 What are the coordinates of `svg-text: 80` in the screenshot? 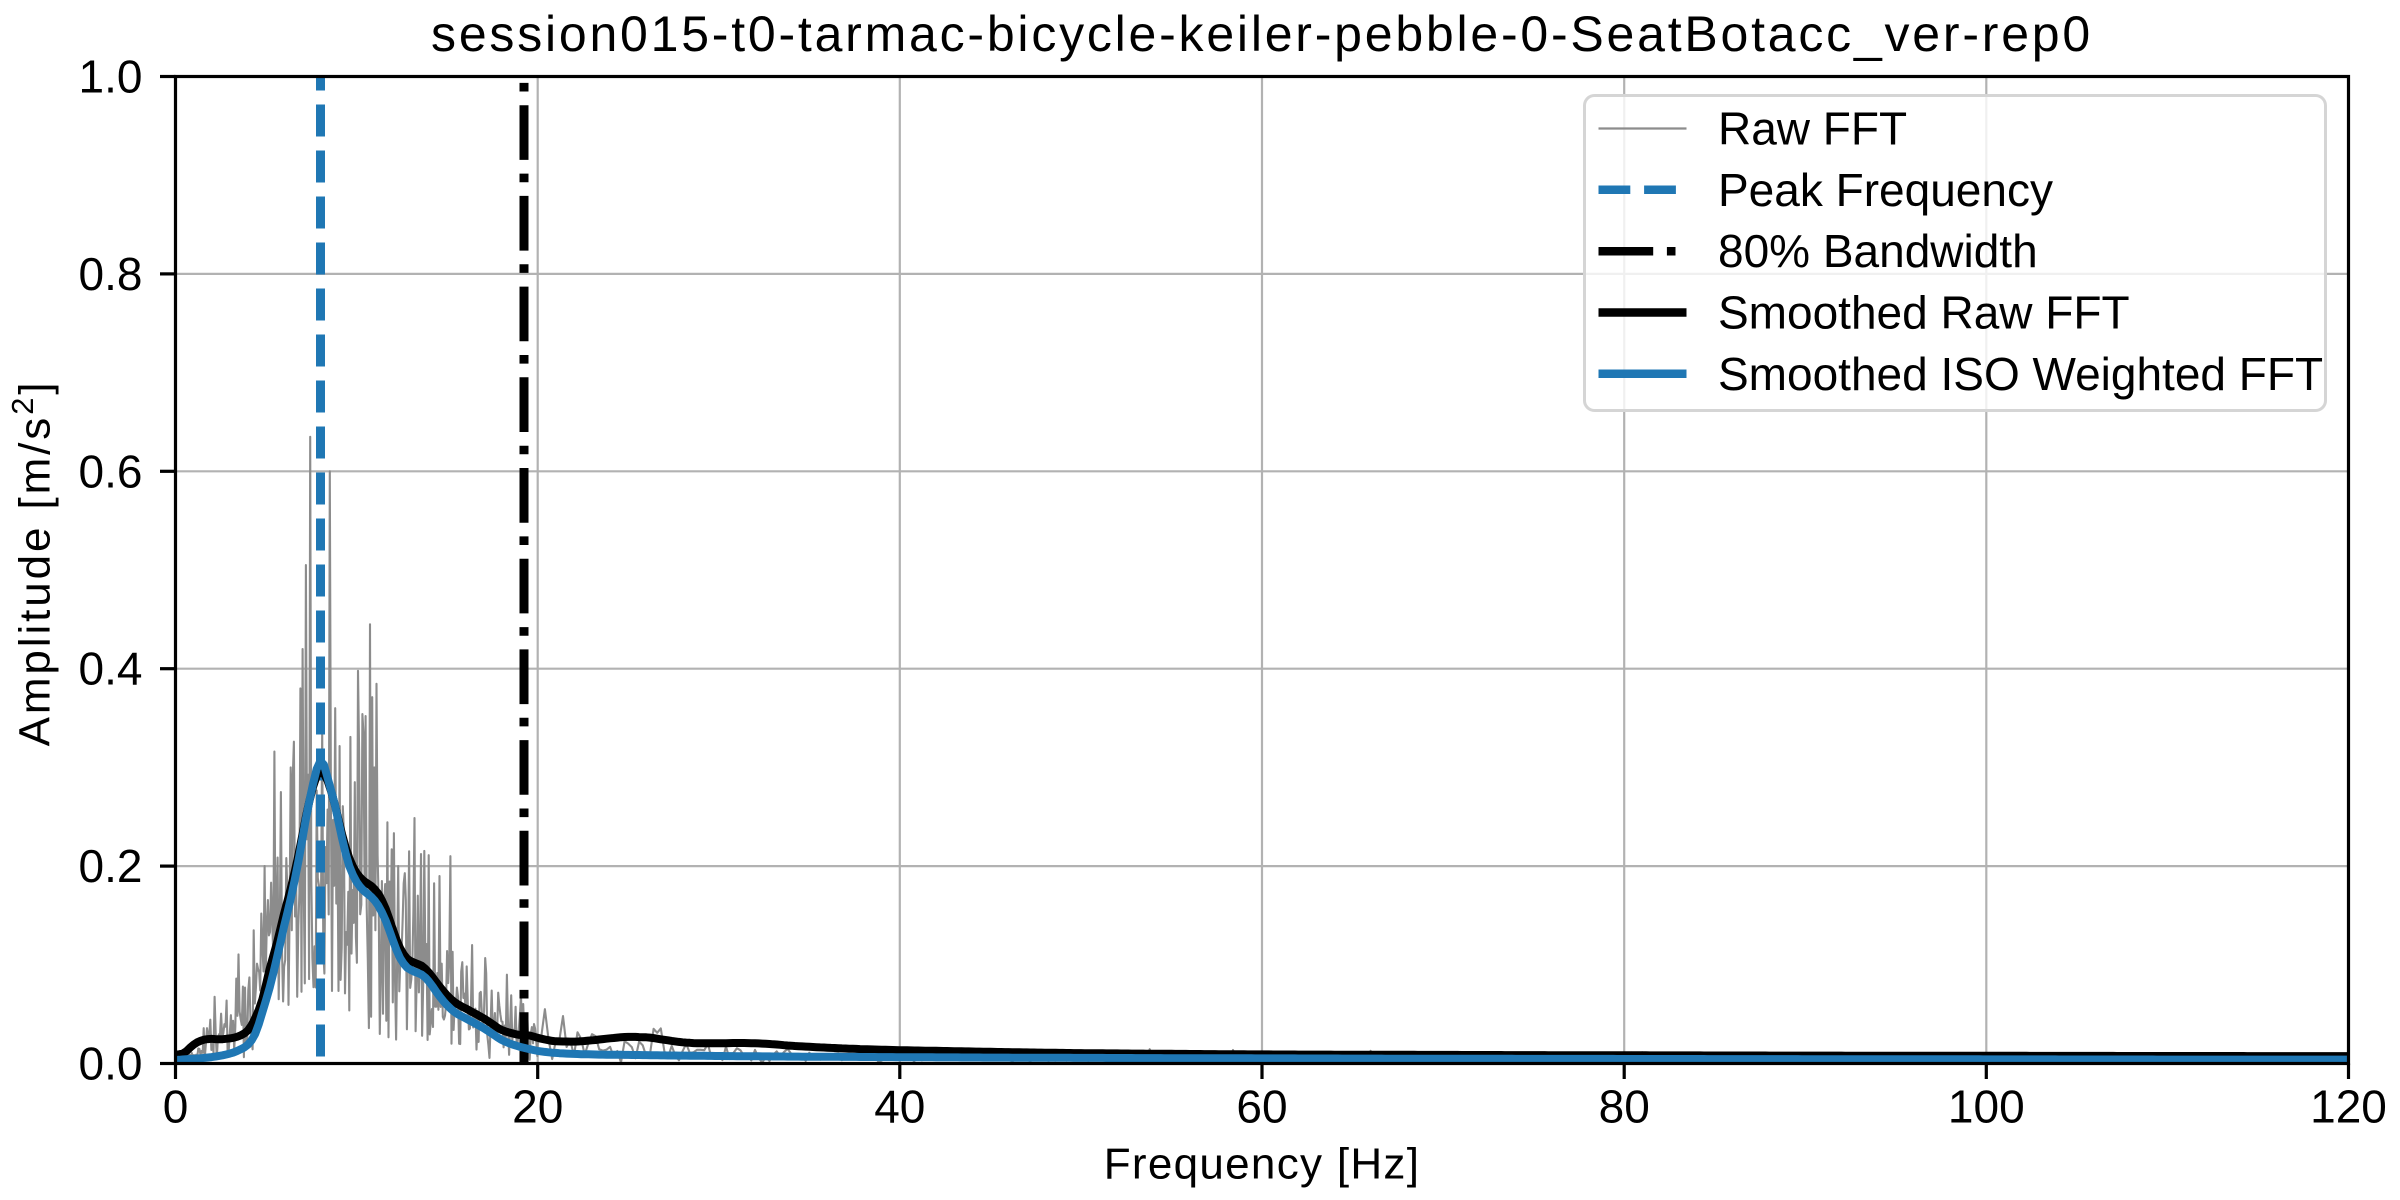 It's located at (1624, 1107).